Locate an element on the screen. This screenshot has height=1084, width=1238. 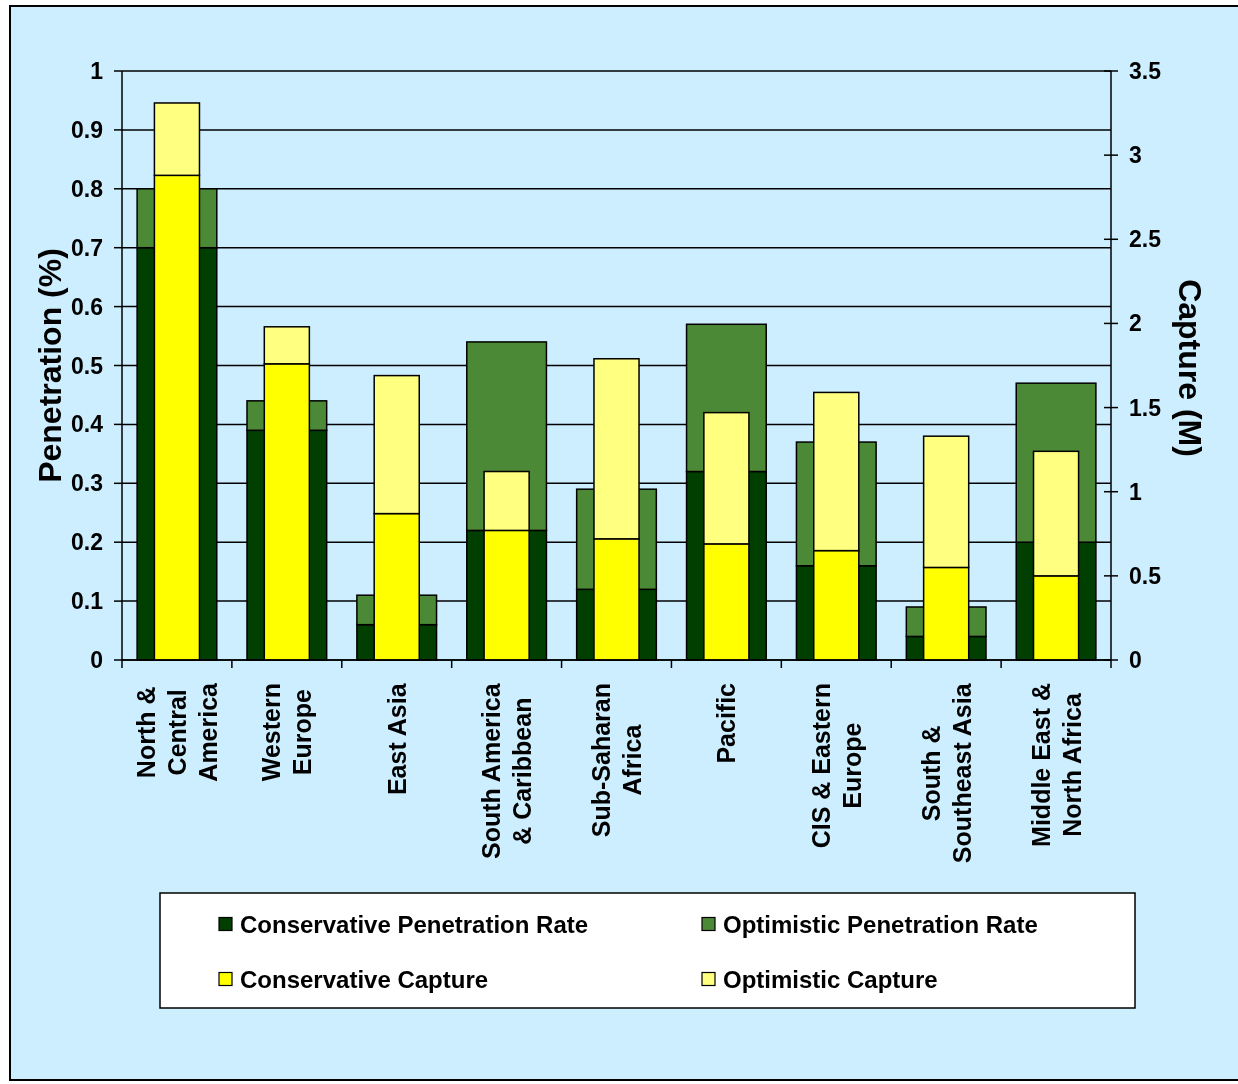
y-tick-label: 0.3 is located at coordinates (87, 483).